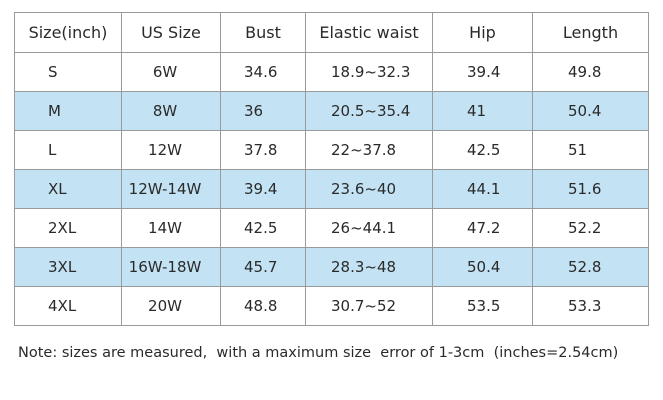 Image resolution: width=663 pixels, height=400 pixels. Describe the element at coordinates (171, 306) in the screenshot. I see `table-cell: 20W` at that location.